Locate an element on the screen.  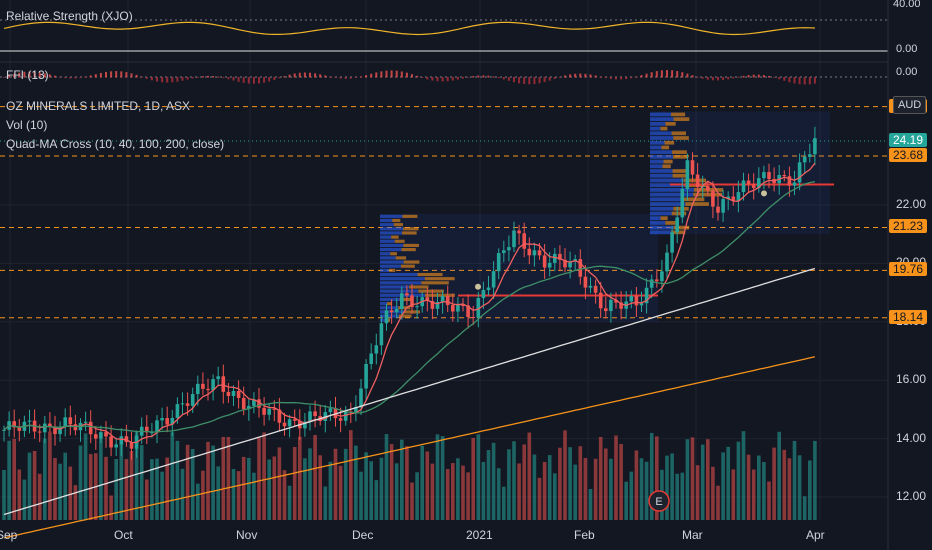
ffi-indicator-label: FFI (13) is located at coordinates (27, 75).